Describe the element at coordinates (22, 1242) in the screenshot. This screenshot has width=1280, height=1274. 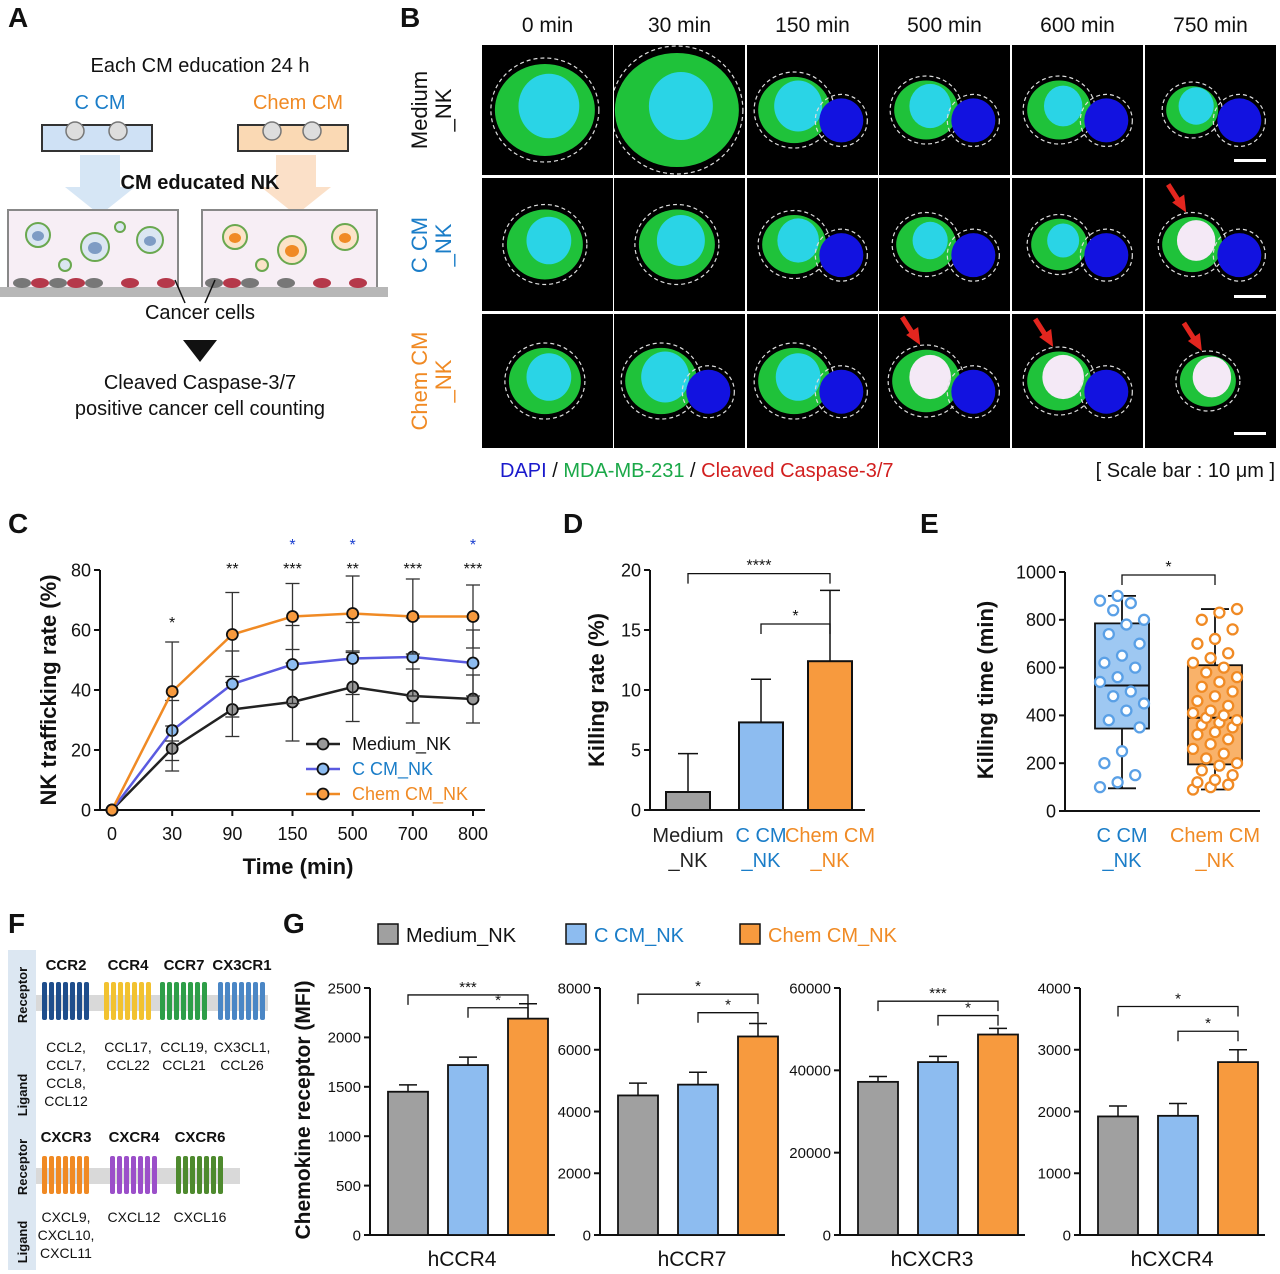
I see `ligand-side-label-bottom: Ligand` at that location.